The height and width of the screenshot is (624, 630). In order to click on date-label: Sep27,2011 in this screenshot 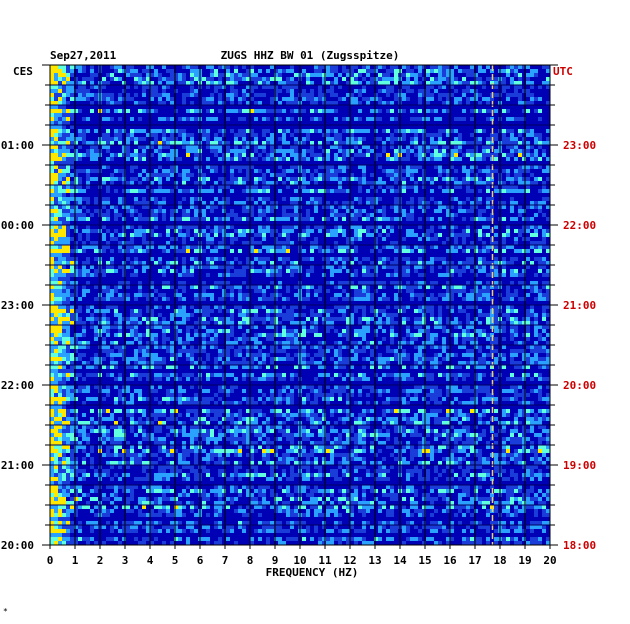, I will do `click(83, 55)`.